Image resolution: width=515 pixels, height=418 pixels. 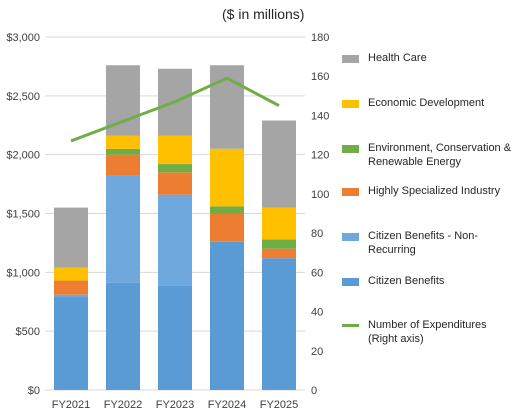 I want to click on expenditures-line, so click(x=175, y=109).